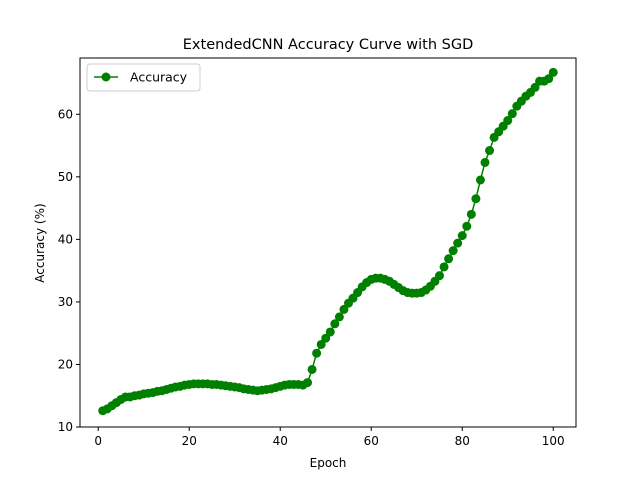 This screenshot has height=480, width=640. Describe the element at coordinates (371, 441) in the screenshot. I see `x-tick-label: 60` at that location.